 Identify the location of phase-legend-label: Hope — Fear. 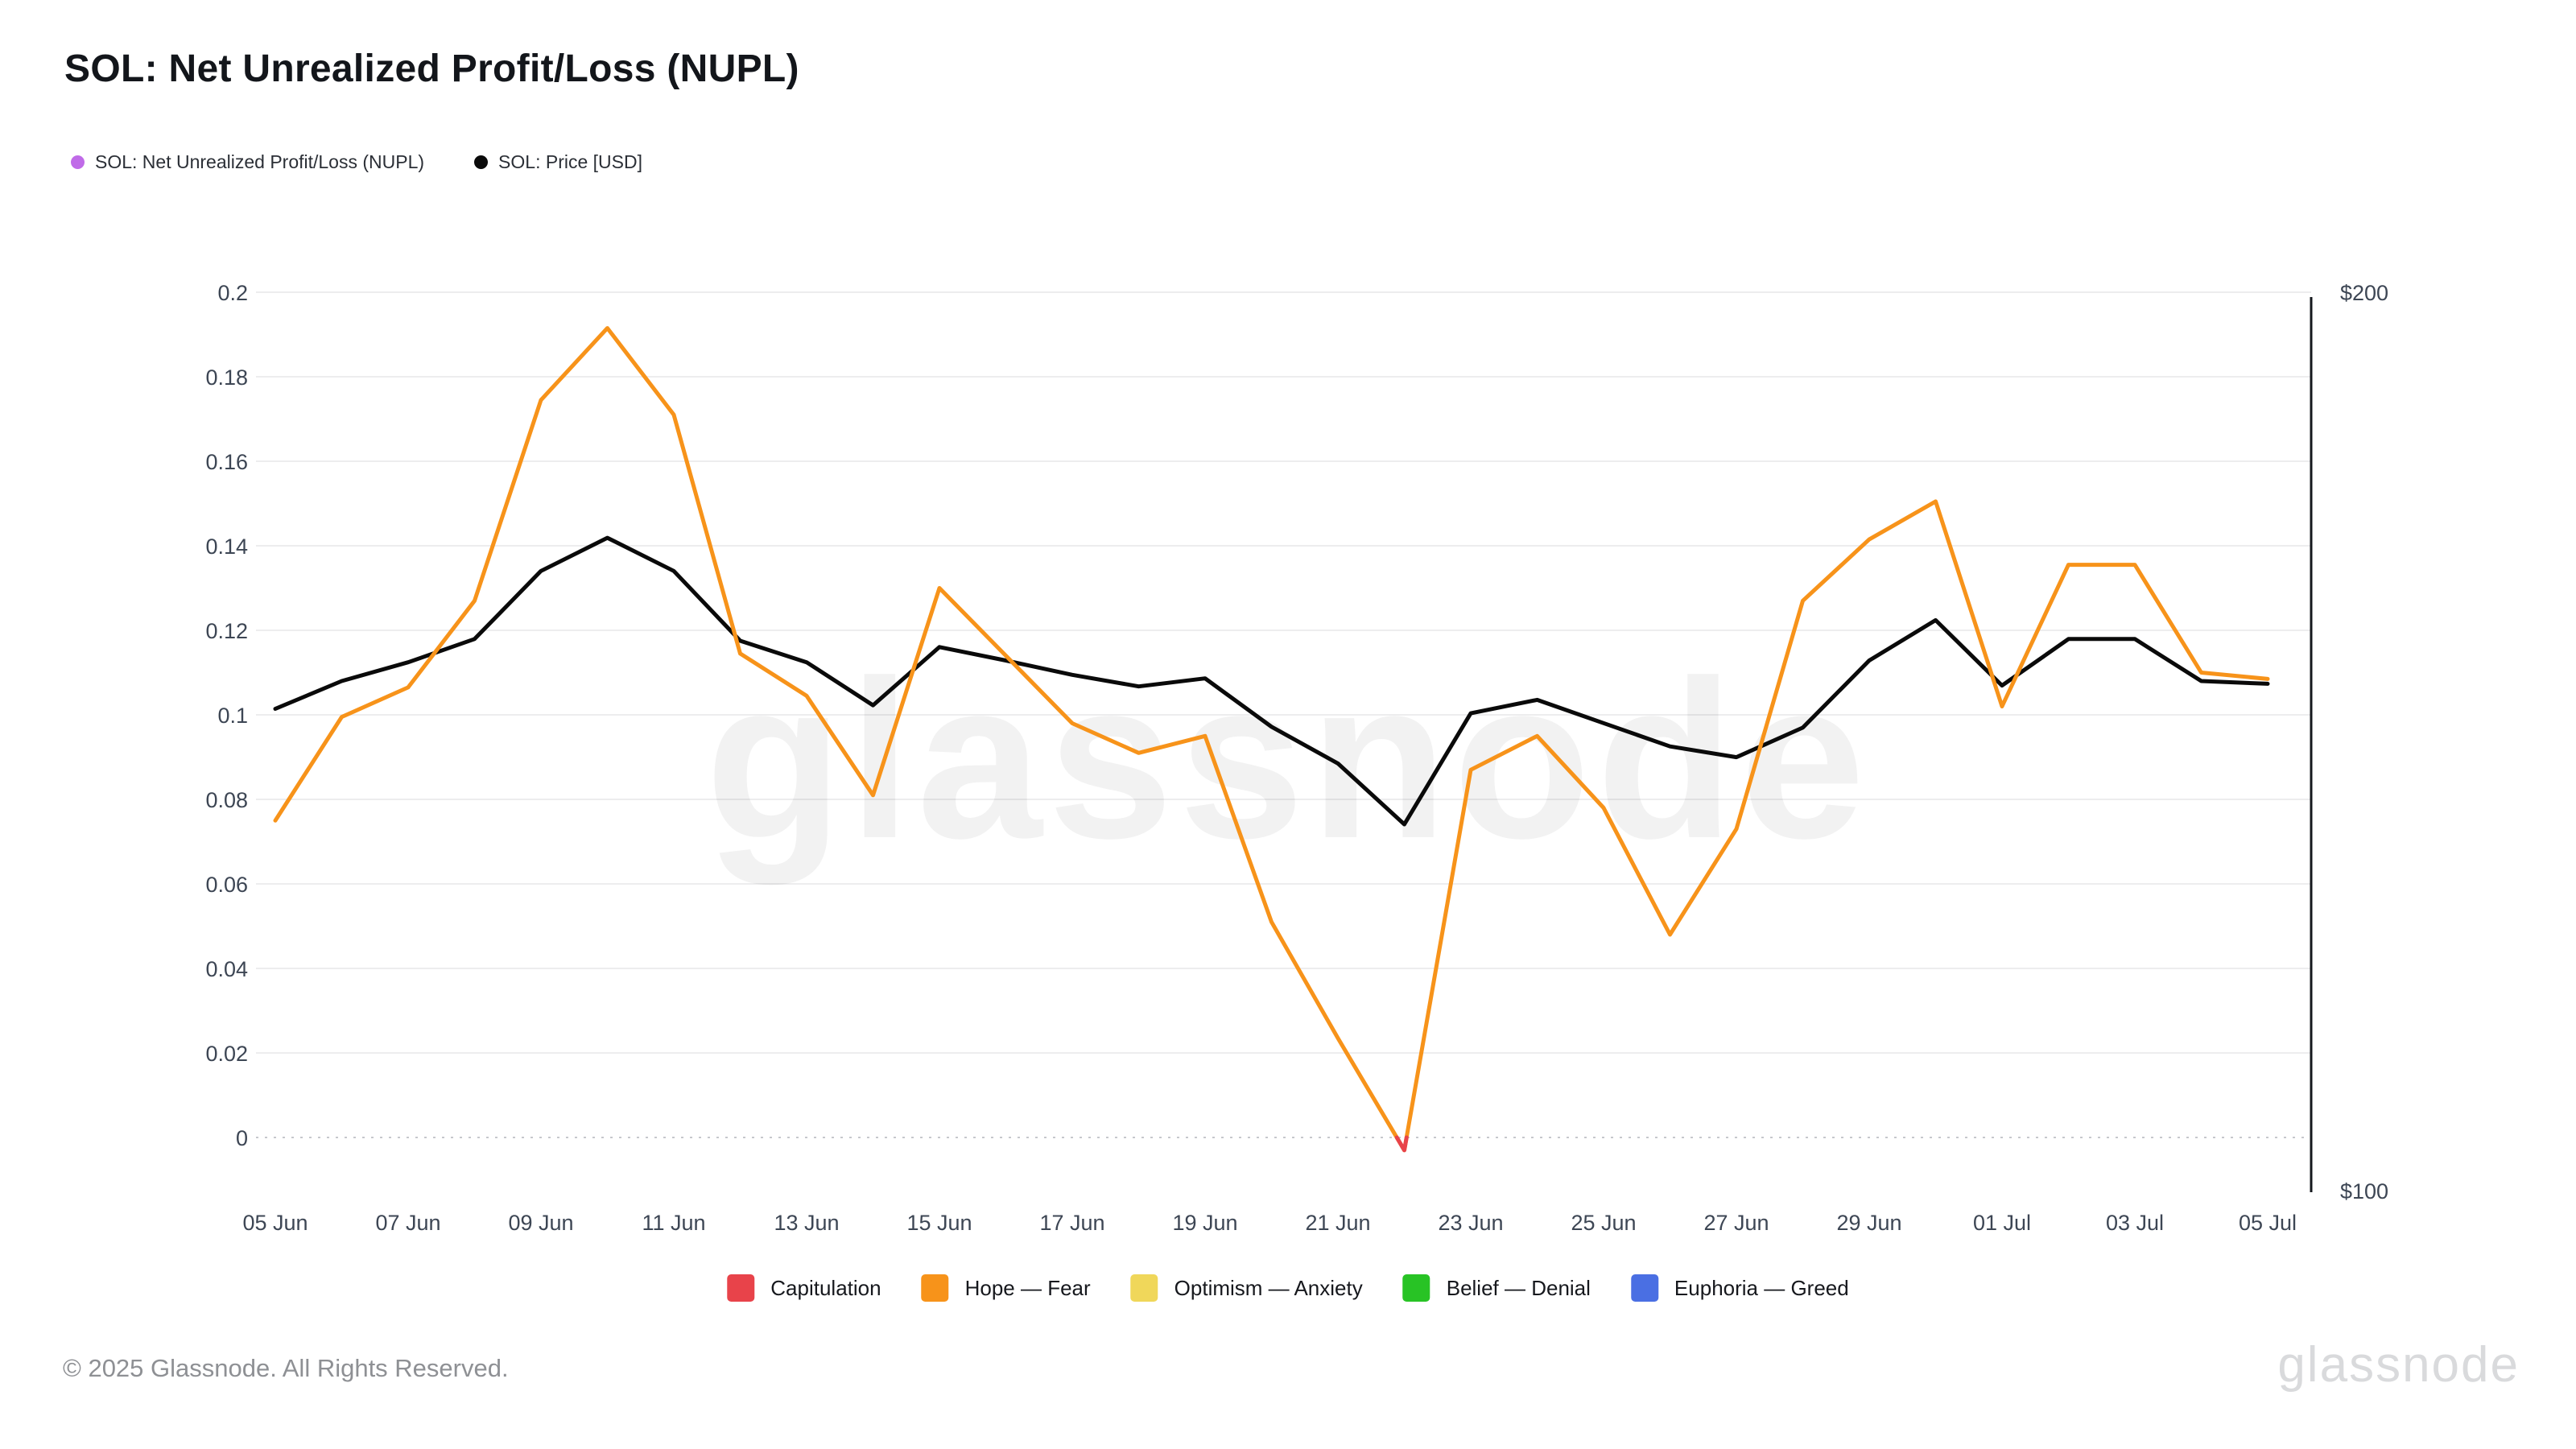
(1027, 1287).